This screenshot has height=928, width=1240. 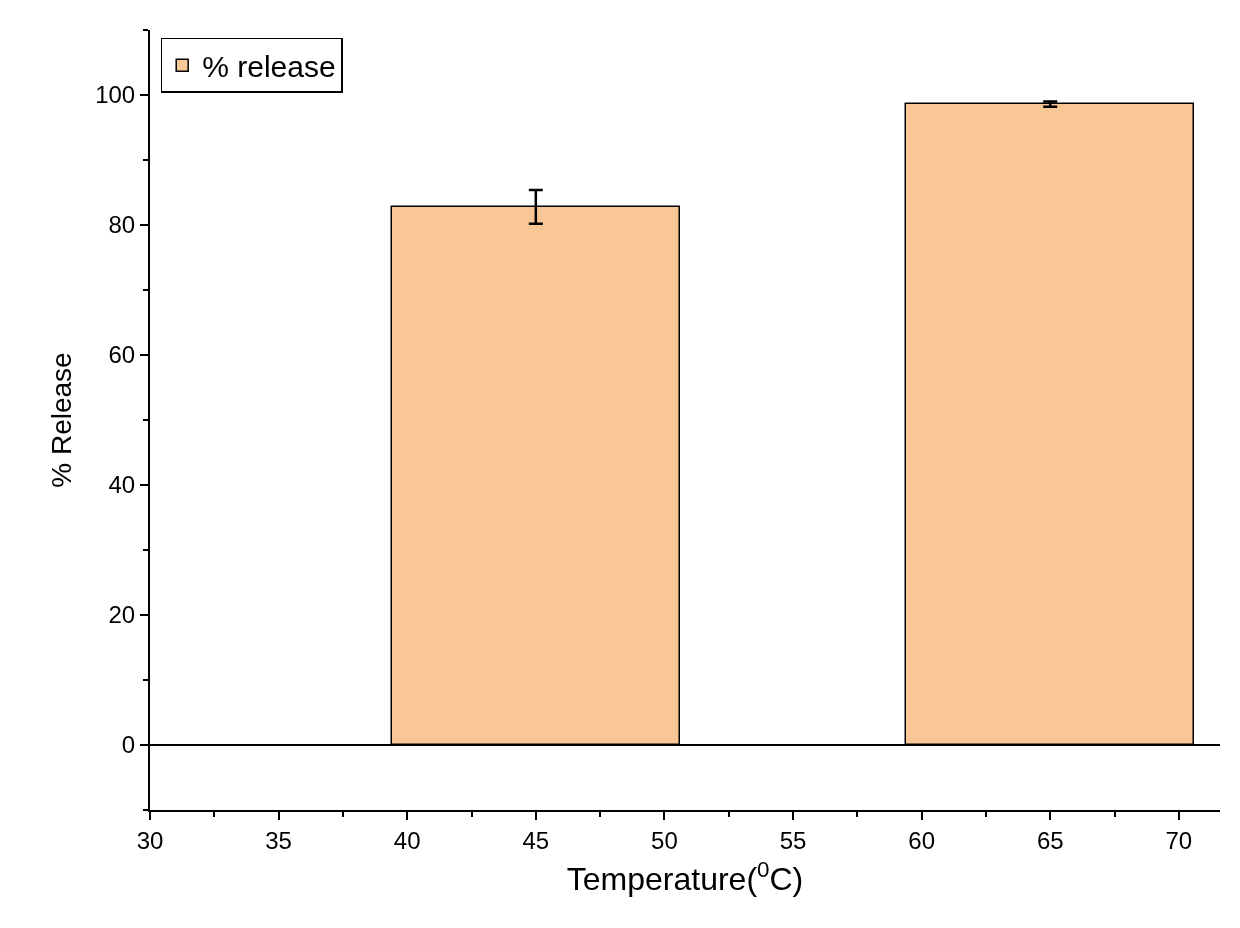 What do you see at coordinates (1179, 840) in the screenshot?
I see `x-tick-label: 70` at bounding box center [1179, 840].